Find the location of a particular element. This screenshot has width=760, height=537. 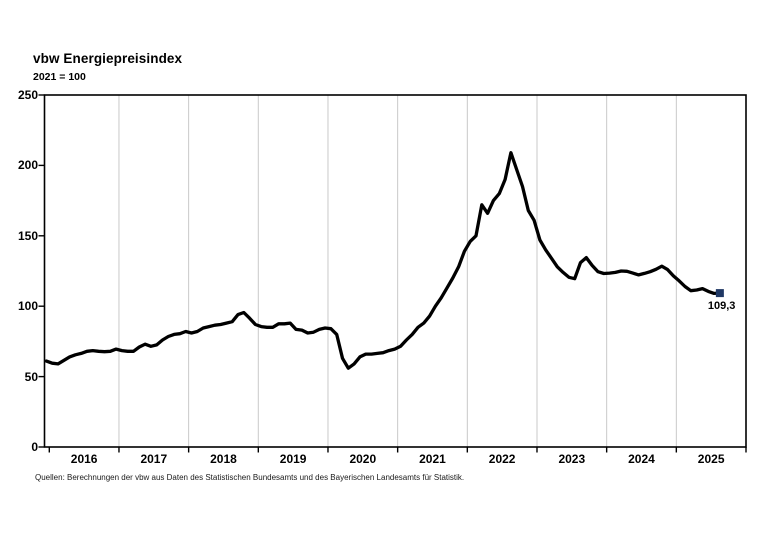

x-tick-label: 2018 is located at coordinates (223, 459).